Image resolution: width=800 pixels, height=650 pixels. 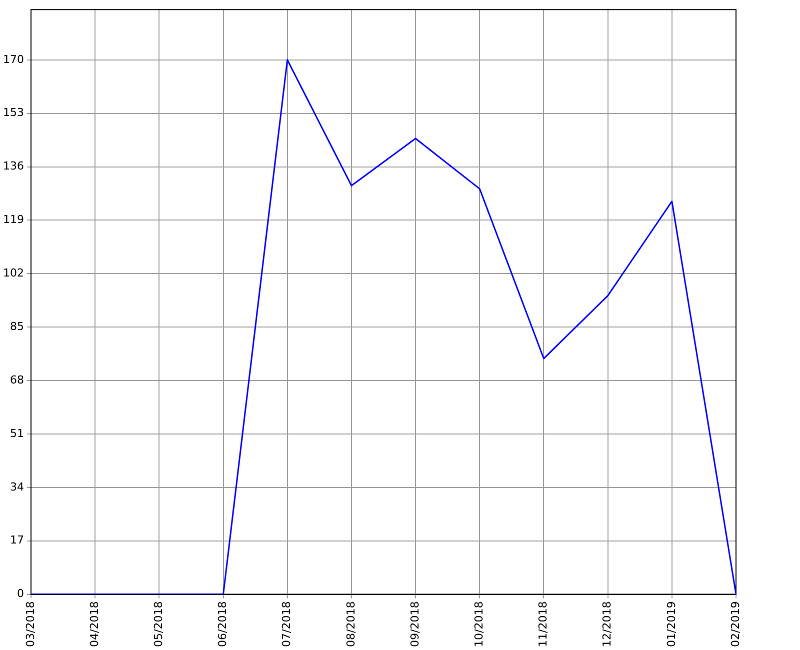 What do you see at coordinates (30, 624) in the screenshot?
I see `x-tick-label: 03/2018` at bounding box center [30, 624].